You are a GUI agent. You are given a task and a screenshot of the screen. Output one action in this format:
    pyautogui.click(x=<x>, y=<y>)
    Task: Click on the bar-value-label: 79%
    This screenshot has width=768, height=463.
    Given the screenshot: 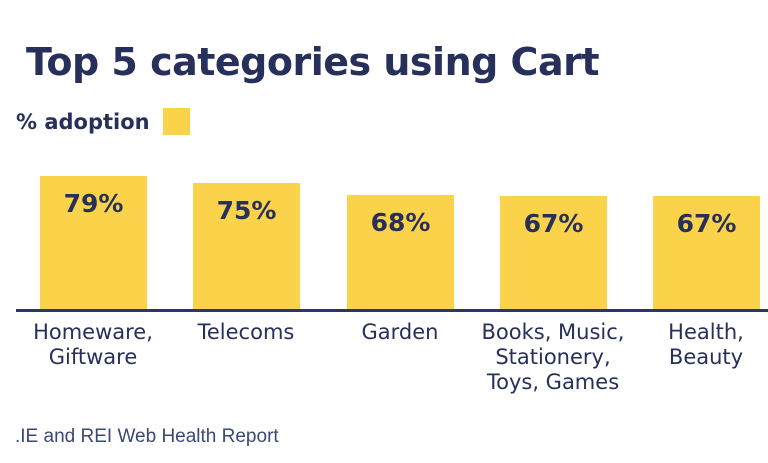 What is the action you would take?
    pyautogui.click(x=93, y=203)
    